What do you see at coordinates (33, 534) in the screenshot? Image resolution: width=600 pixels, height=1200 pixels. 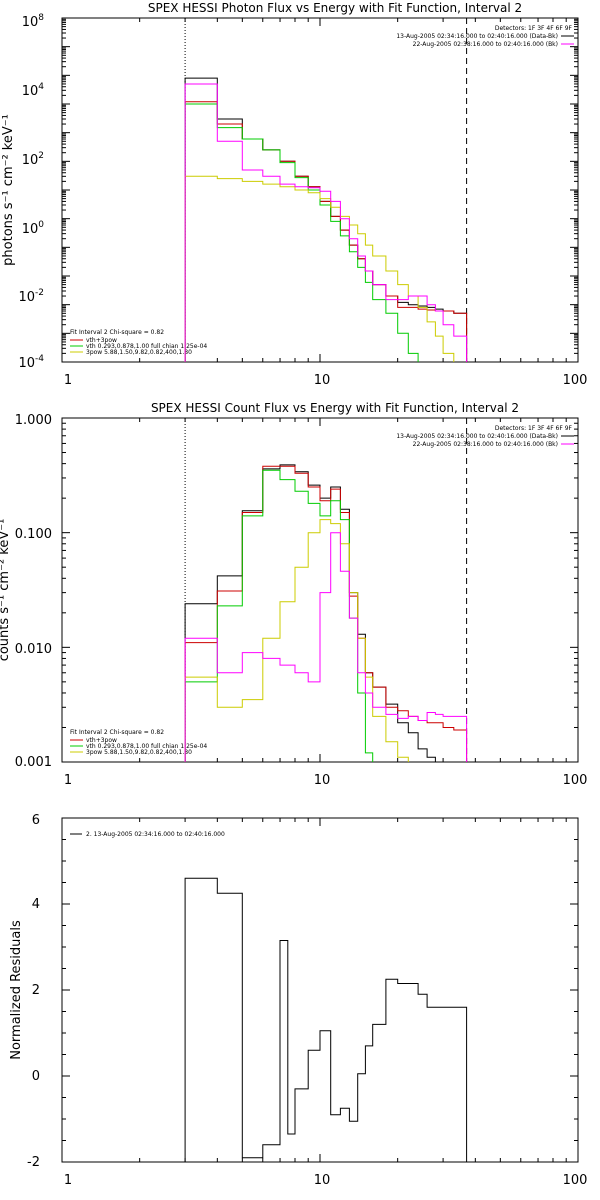 I see `count-ytick-label: 0.100` at bounding box center [33, 534].